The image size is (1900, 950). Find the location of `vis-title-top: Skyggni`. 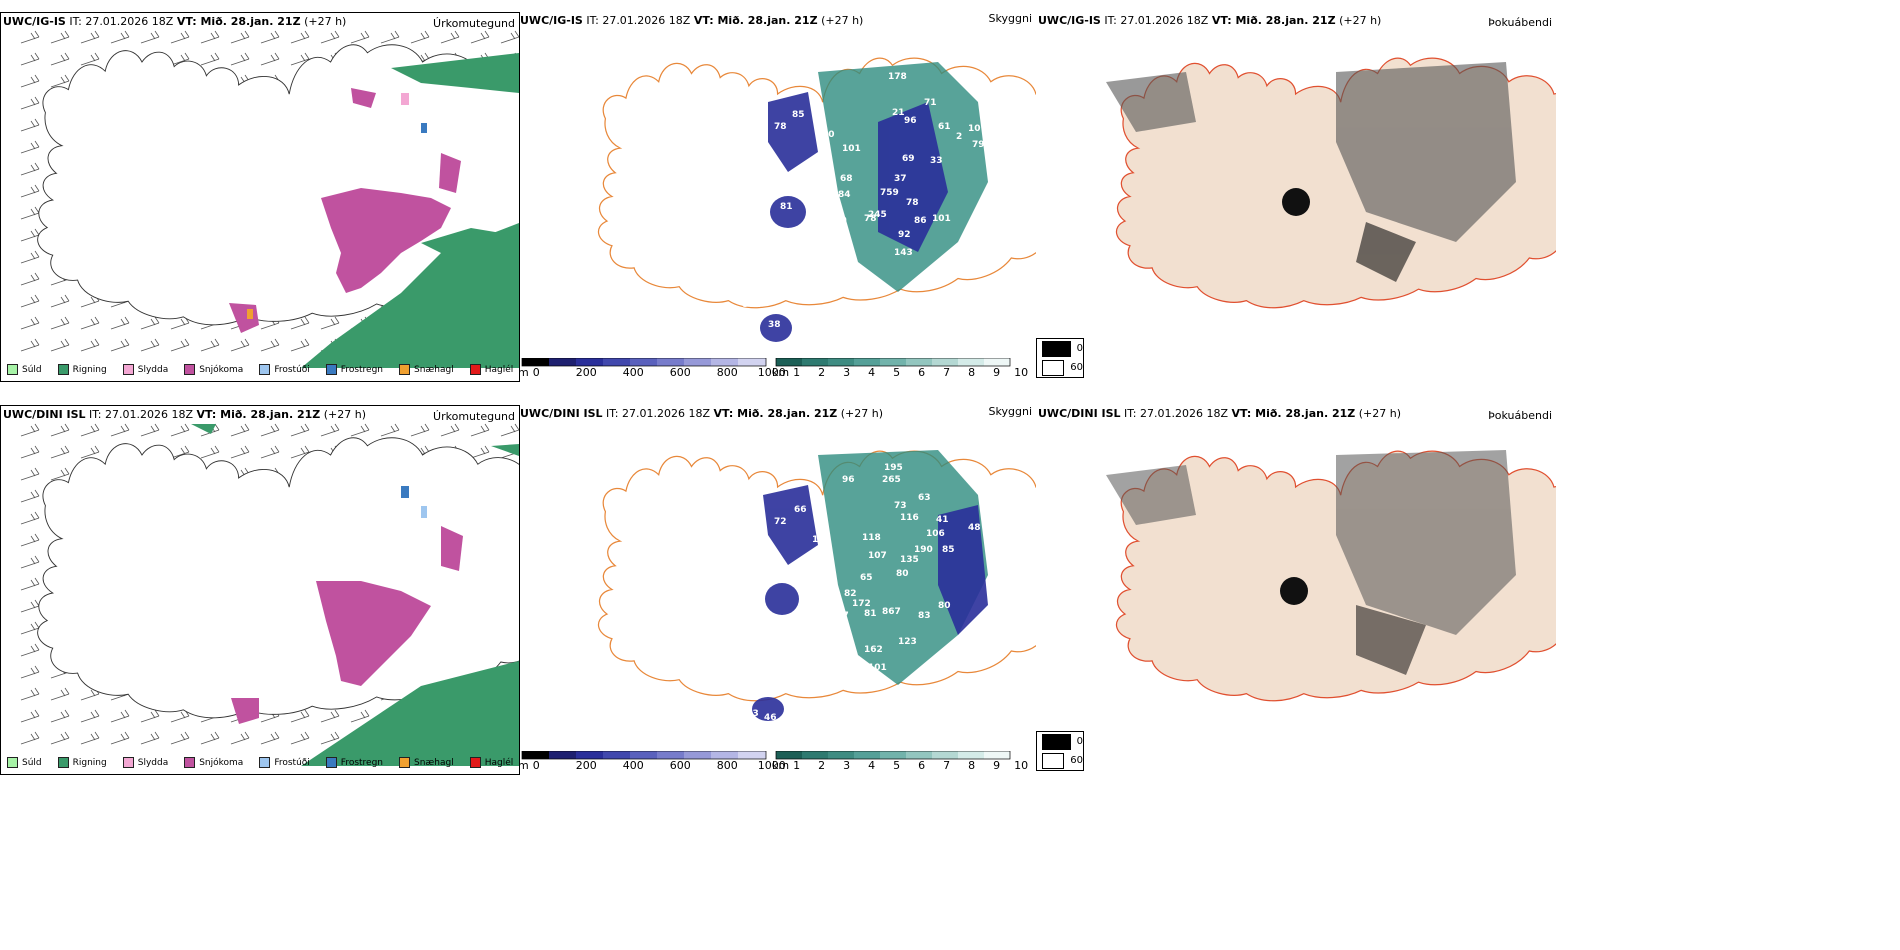

vis-title-top: Skyggni is located at coordinates (1010, 18).